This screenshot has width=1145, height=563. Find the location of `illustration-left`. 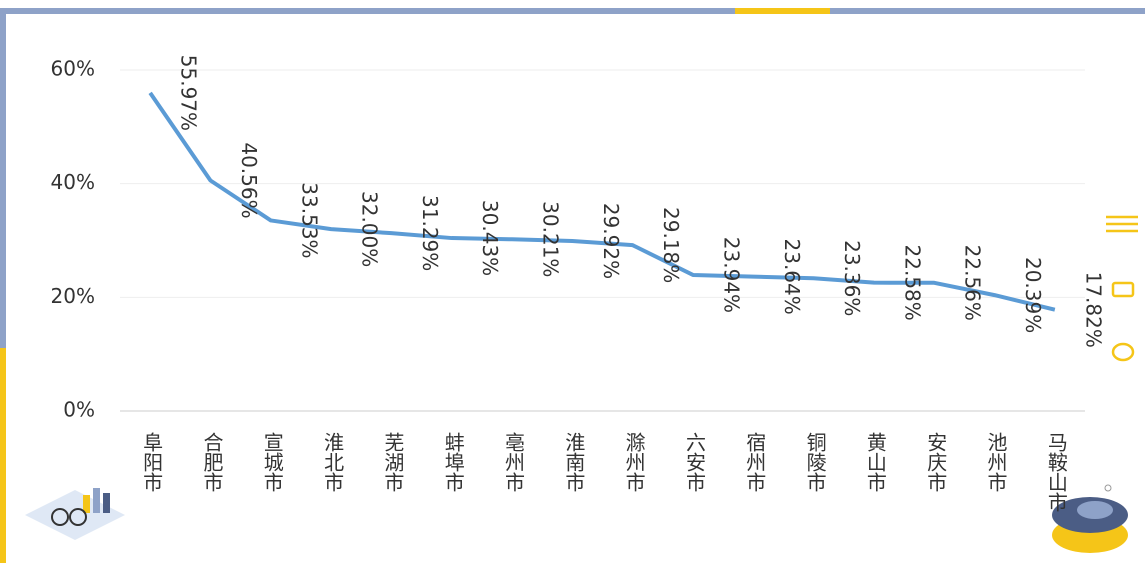

illustration-left is located at coordinates (75, 514).